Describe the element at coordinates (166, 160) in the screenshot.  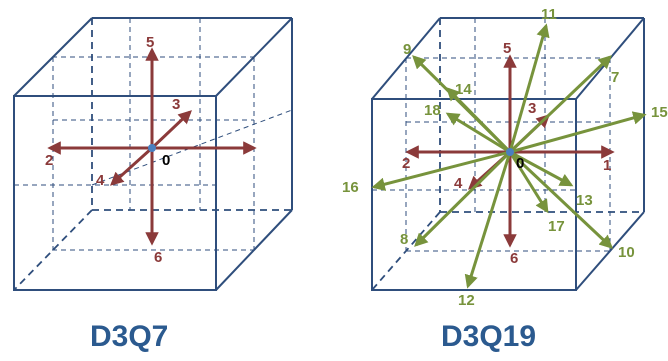
I see `d3q7-label-0: 0` at that location.